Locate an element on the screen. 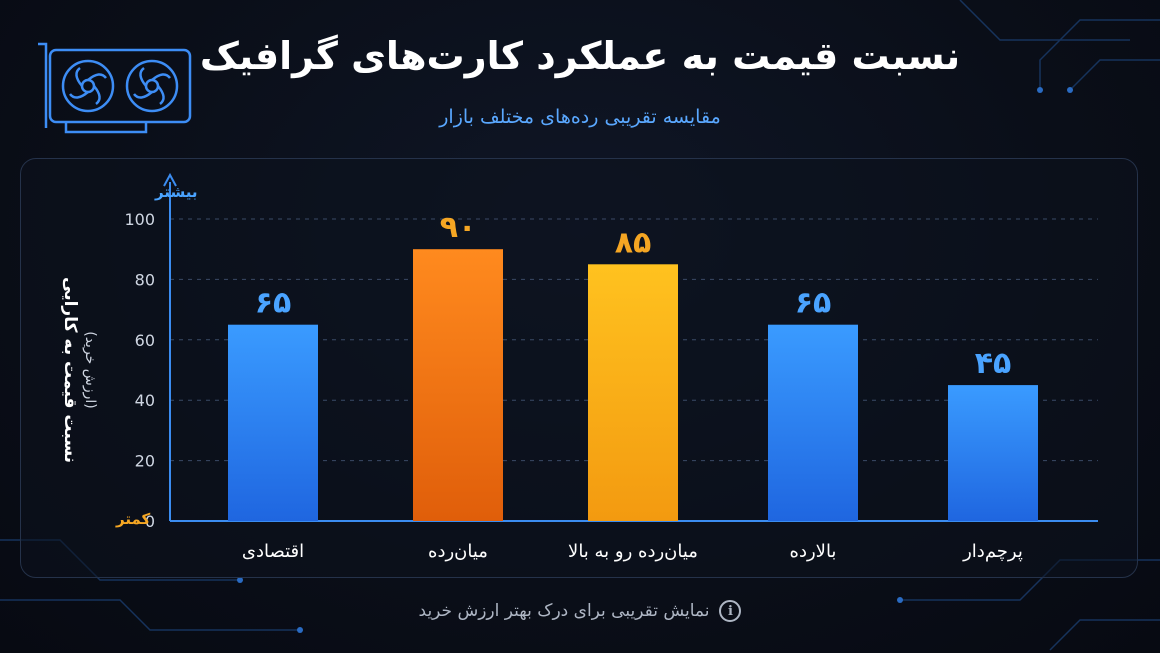 This screenshot has height=653, width=1160. x-tick-label: بالارده is located at coordinates (813, 551).